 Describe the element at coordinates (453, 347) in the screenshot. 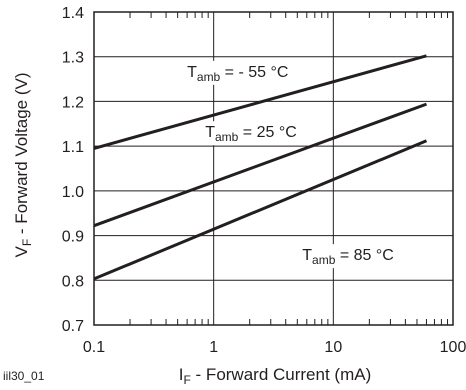

I see `x-tick-label: 100` at that location.